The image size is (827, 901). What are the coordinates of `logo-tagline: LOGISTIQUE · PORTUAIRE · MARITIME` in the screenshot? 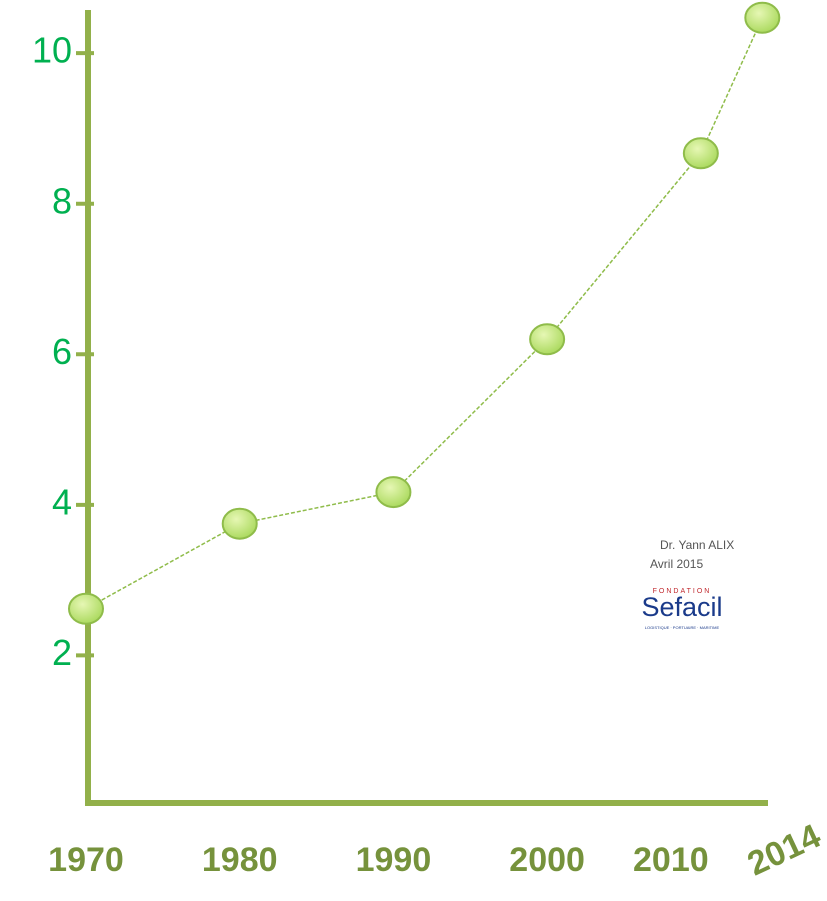 It's located at (682, 627).